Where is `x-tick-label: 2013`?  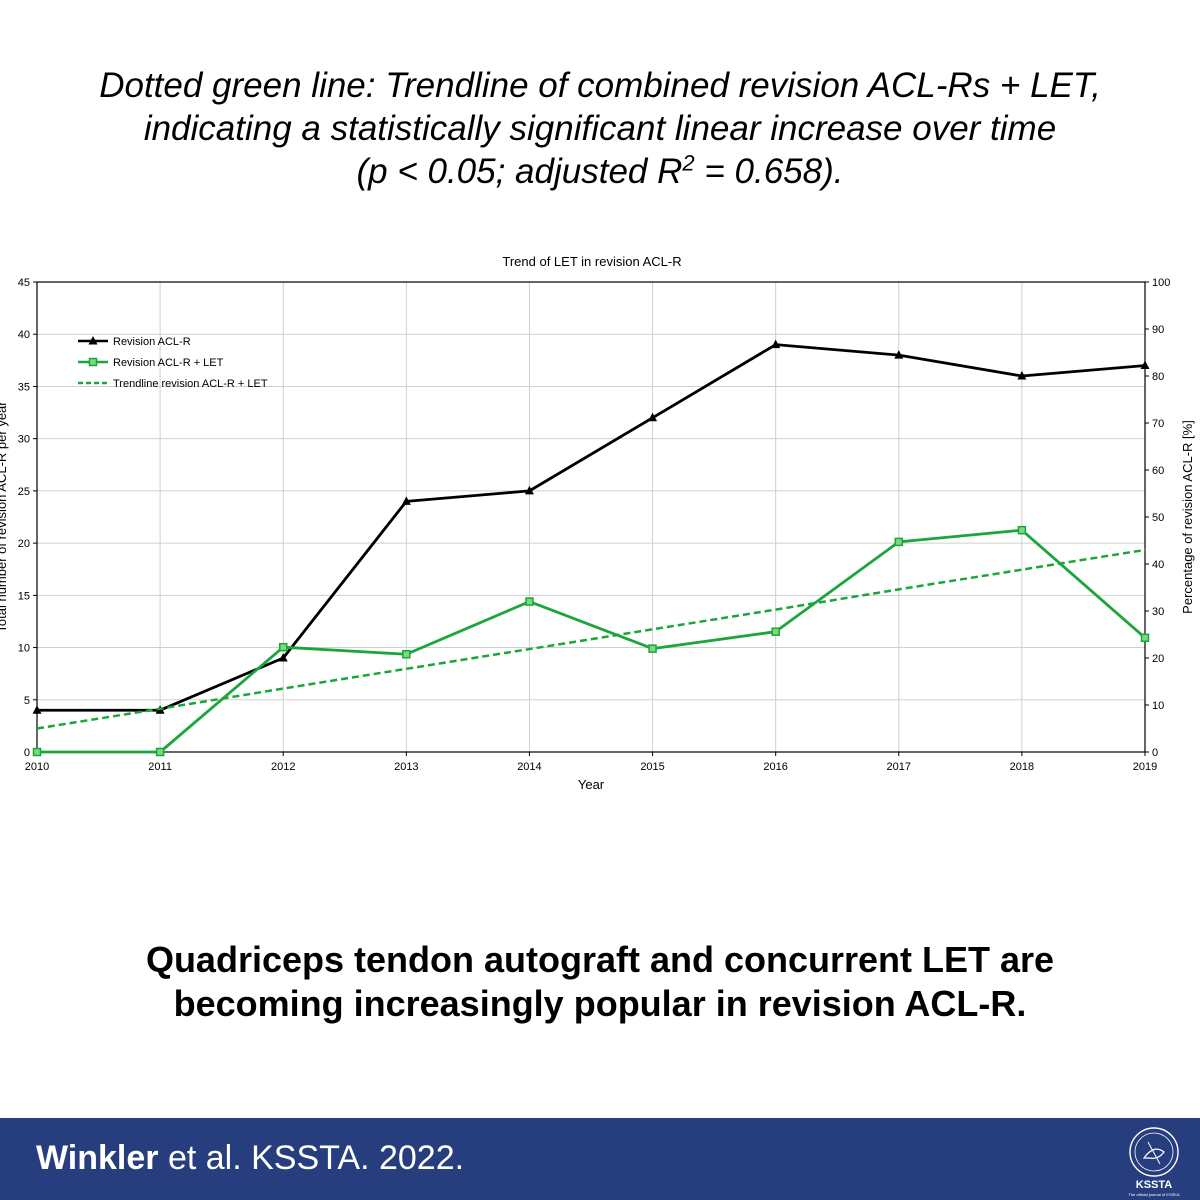 x-tick-label: 2013 is located at coordinates (406, 767).